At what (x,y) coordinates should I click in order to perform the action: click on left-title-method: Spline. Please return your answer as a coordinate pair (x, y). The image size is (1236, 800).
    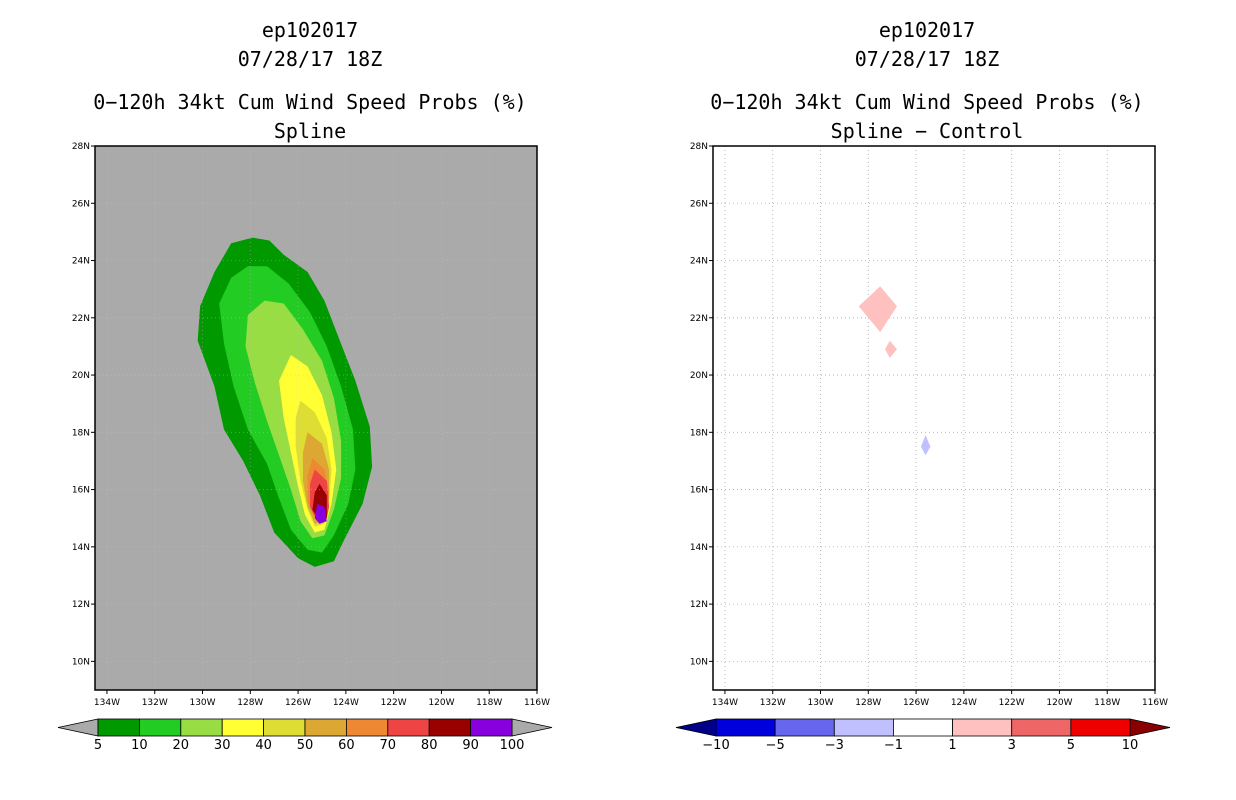
    Looking at the image, I should click on (310, 131).